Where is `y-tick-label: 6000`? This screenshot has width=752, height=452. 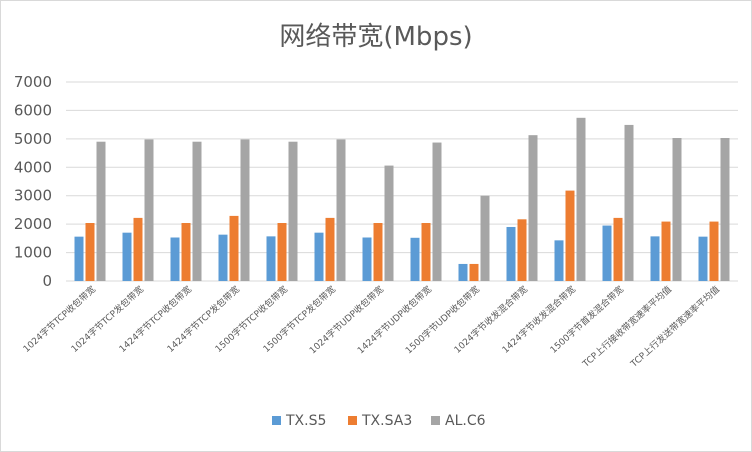 y-tick-label: 6000 is located at coordinates (33, 110).